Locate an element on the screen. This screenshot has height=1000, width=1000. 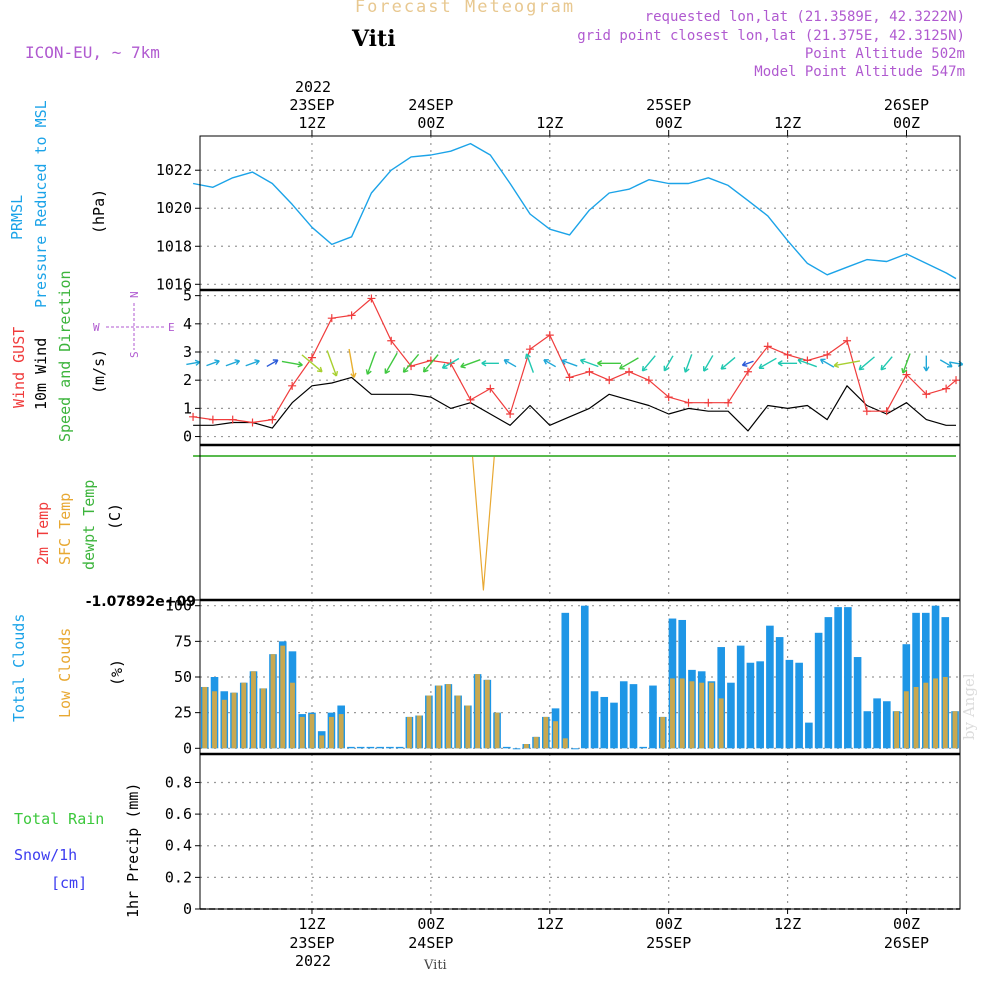
wind-gust-line is located at coordinates (575, 360).